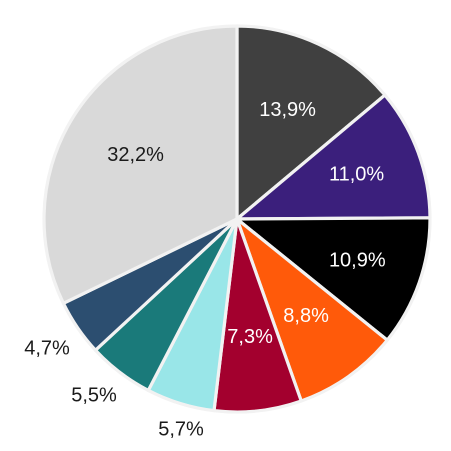 The image size is (451, 451). I want to click on pie-slice-label-1: 13,9%, so click(287, 110).